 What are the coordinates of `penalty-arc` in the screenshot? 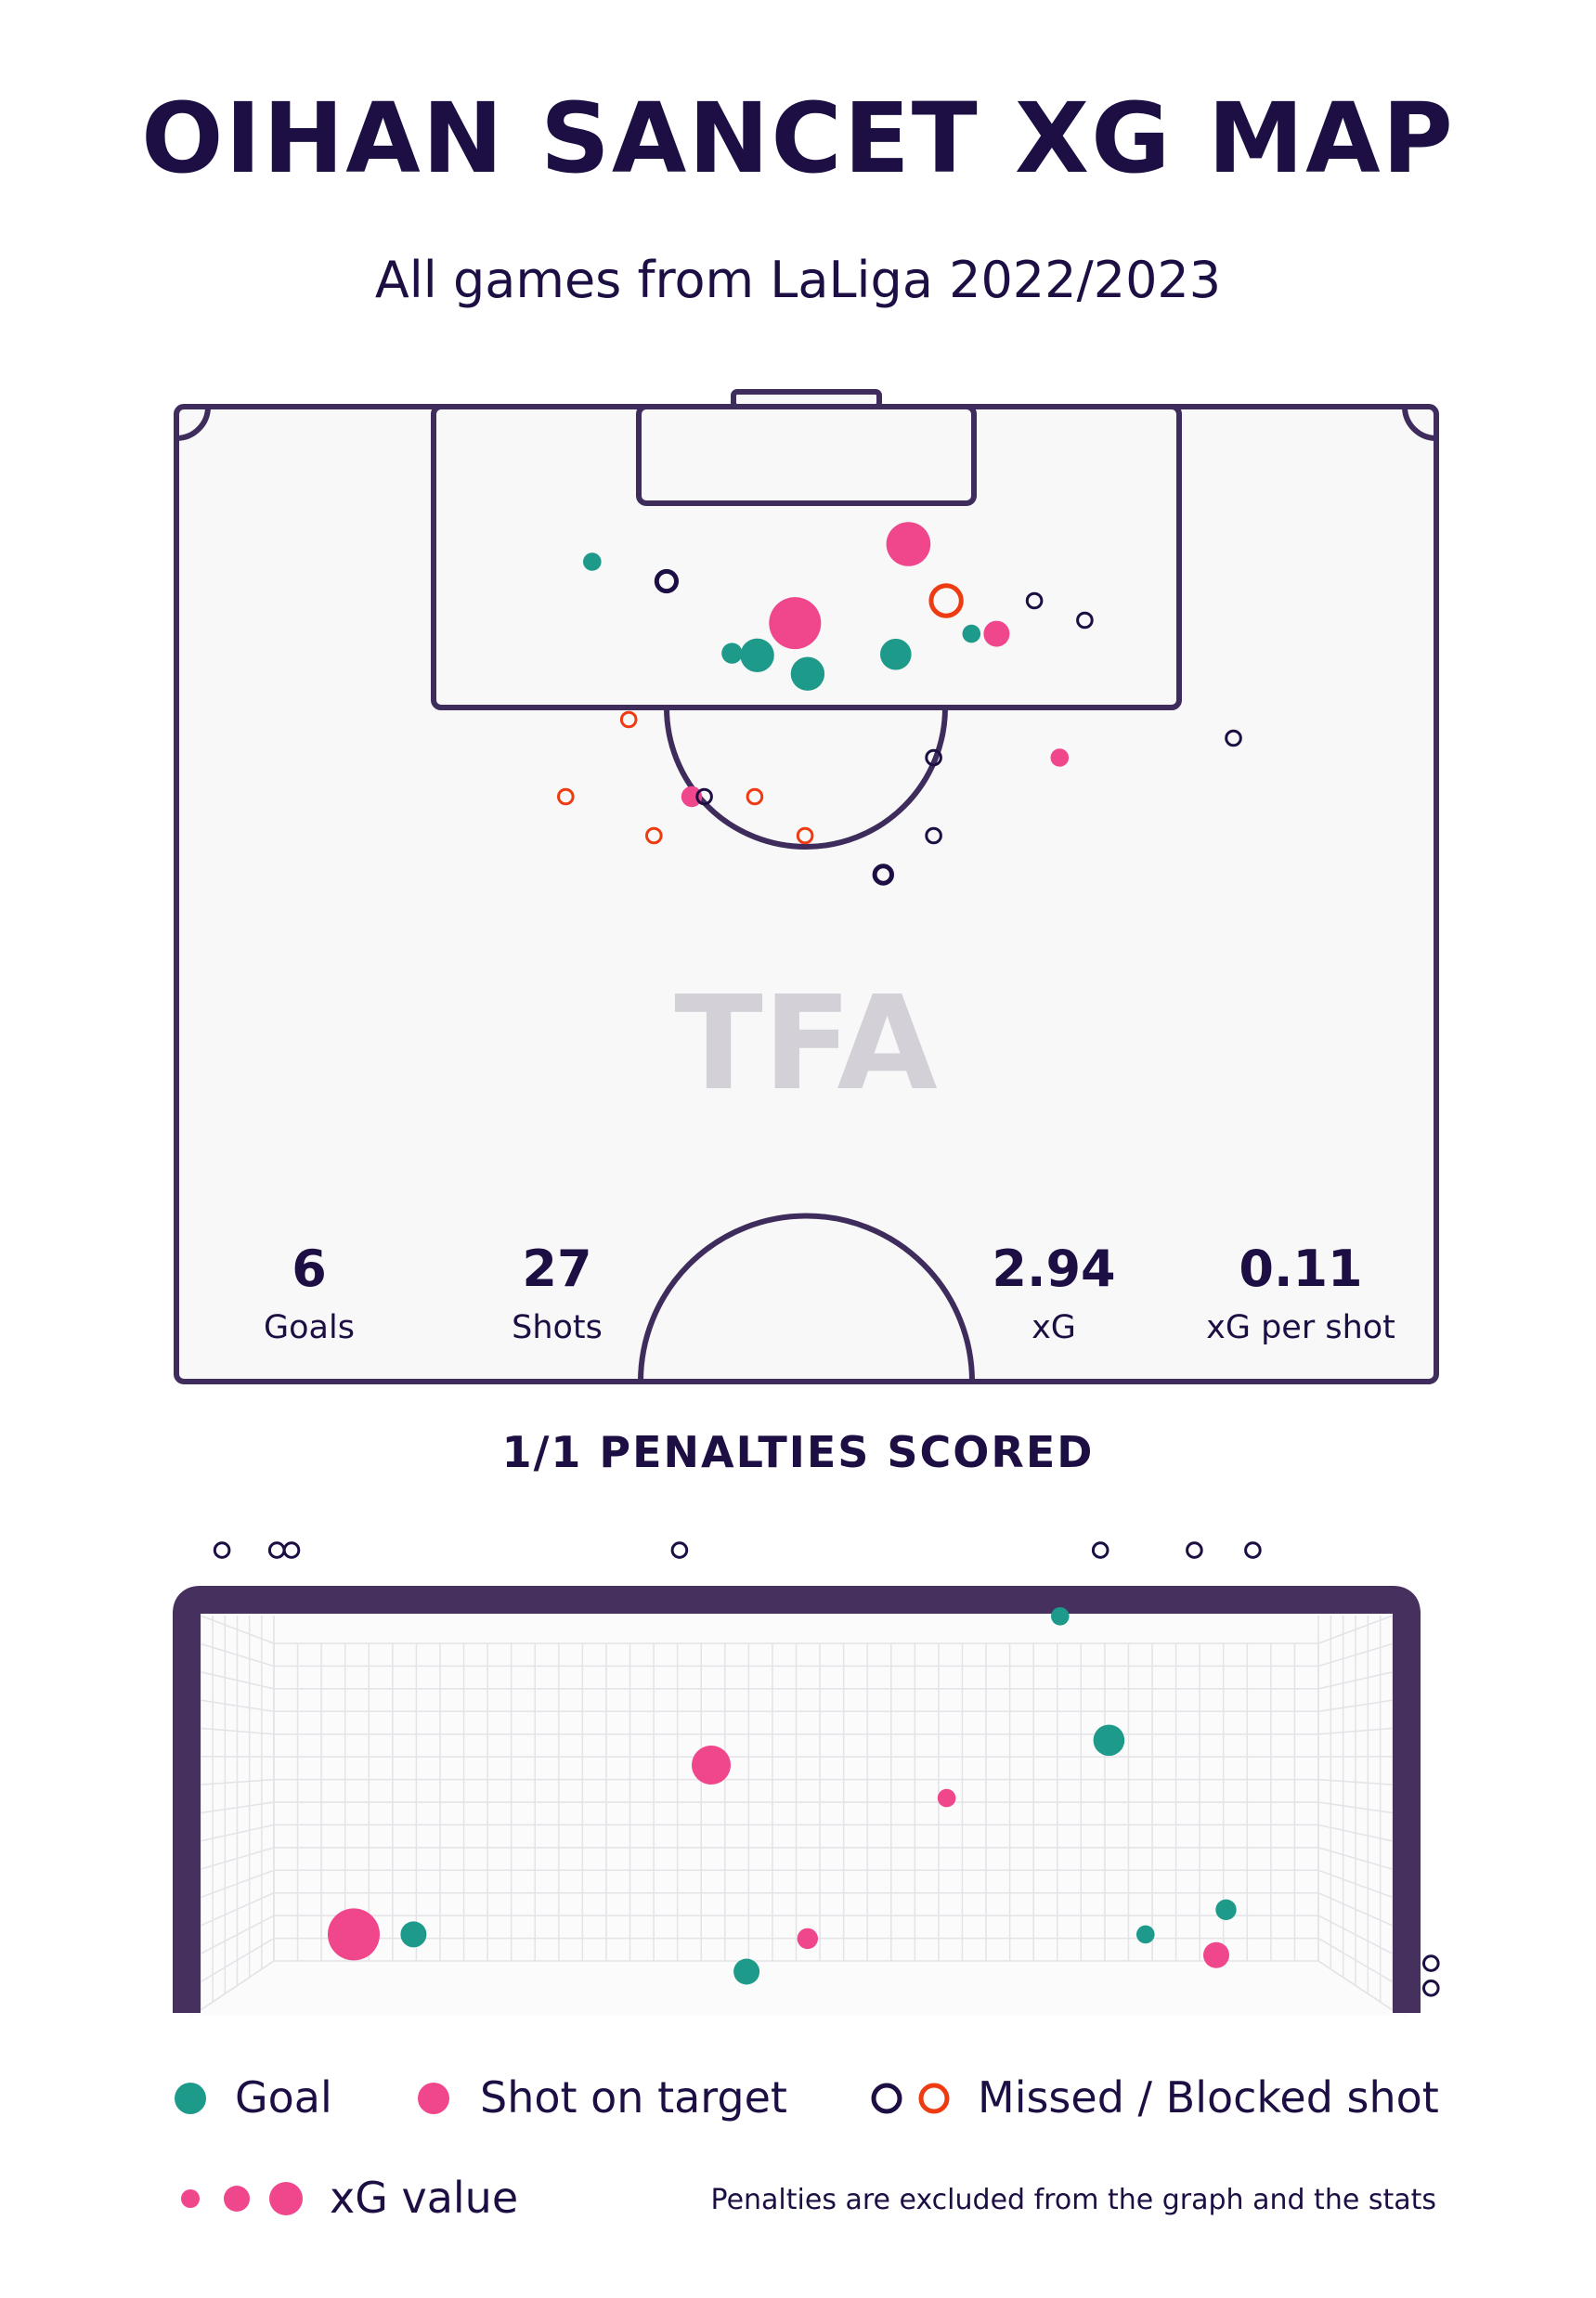 It's located at (806, 779).